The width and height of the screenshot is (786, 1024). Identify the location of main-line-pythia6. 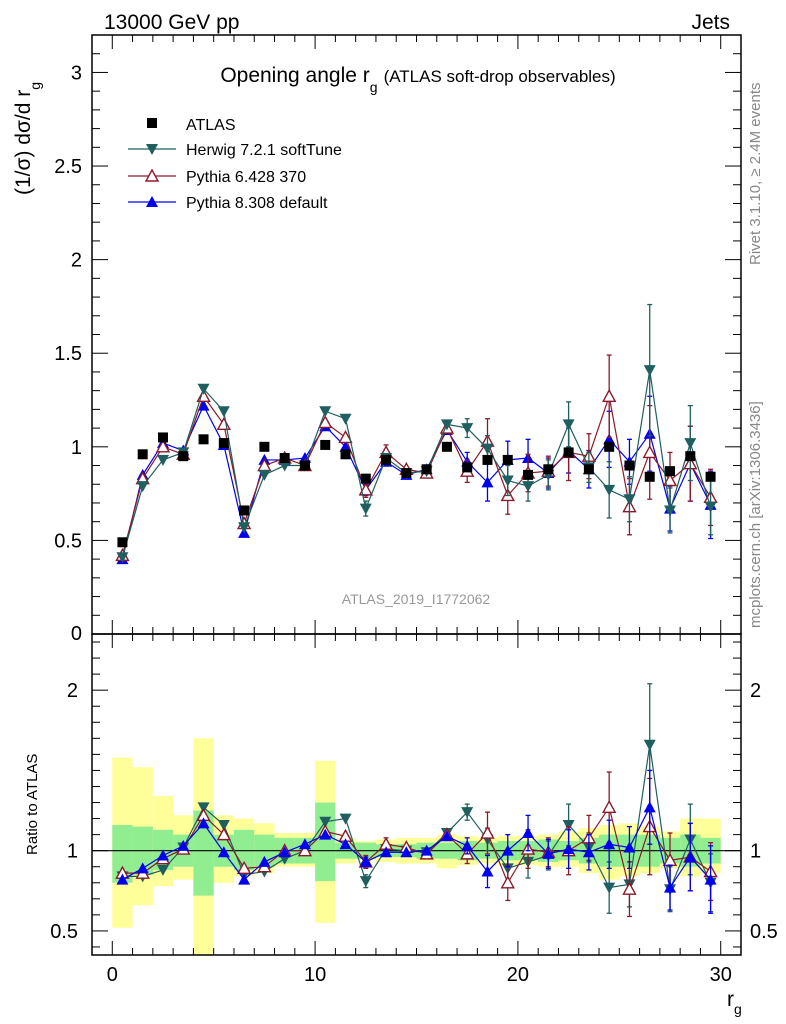
(416, 474).